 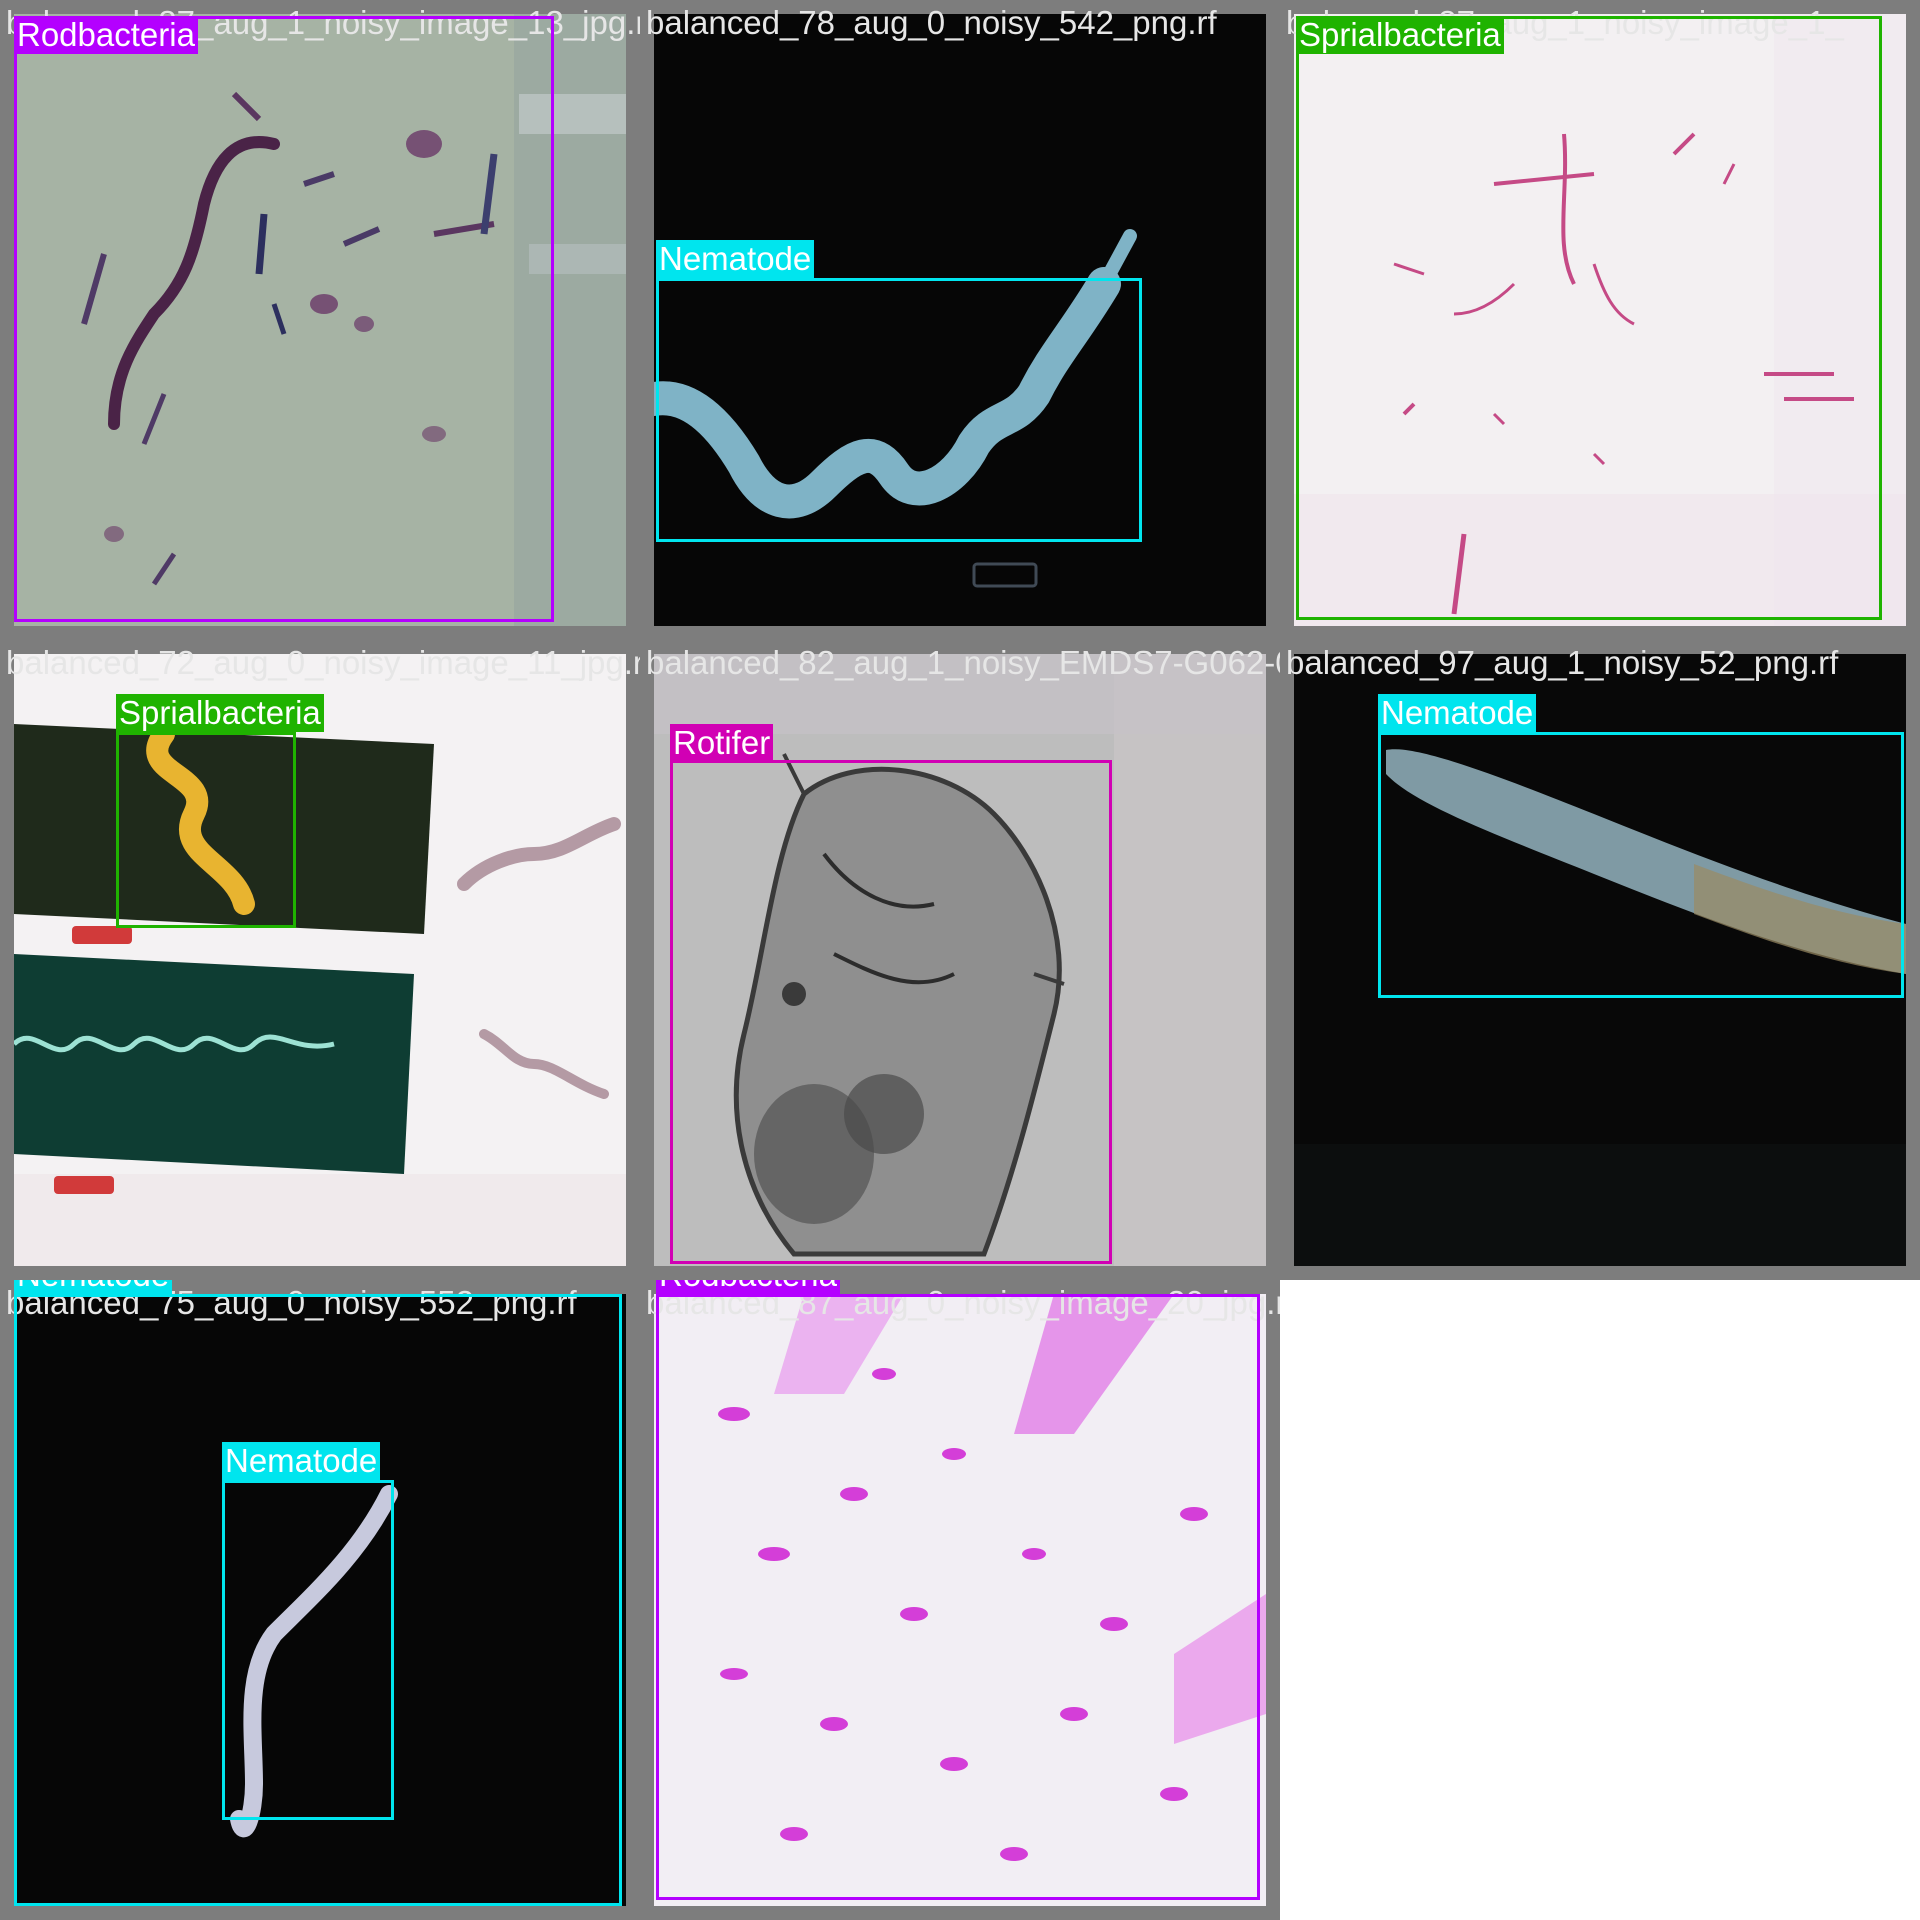 What do you see at coordinates (891, 1012) in the screenshot?
I see `detection-box-rotifer` at bounding box center [891, 1012].